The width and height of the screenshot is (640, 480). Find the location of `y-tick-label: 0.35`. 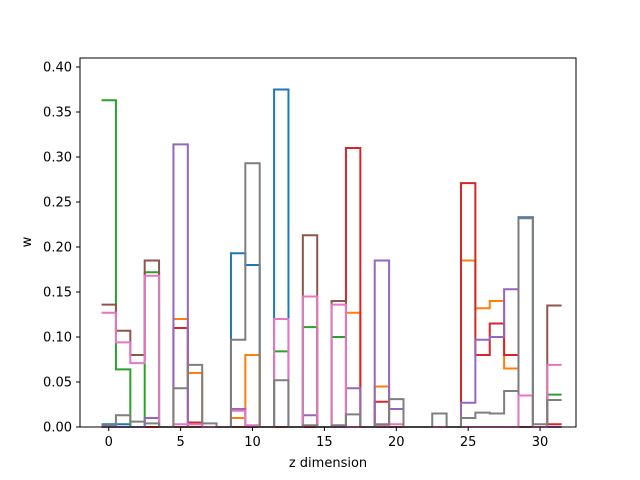

y-tick-label: 0.35 is located at coordinates (57, 113).